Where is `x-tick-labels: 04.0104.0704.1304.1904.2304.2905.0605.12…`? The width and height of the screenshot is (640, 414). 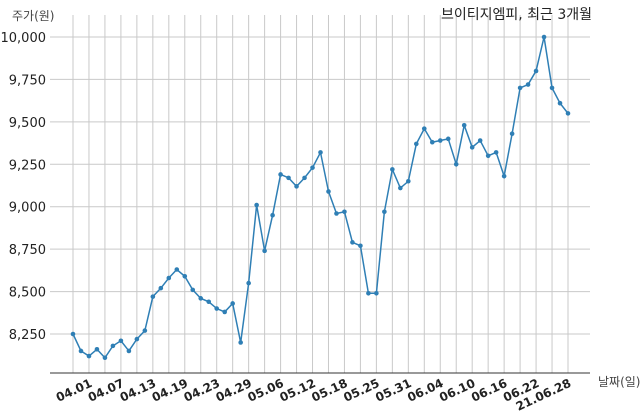
x-tick-labels: 04.0104.0704.1304.1904.2304.2905.0605.12… is located at coordinates (313, 395).